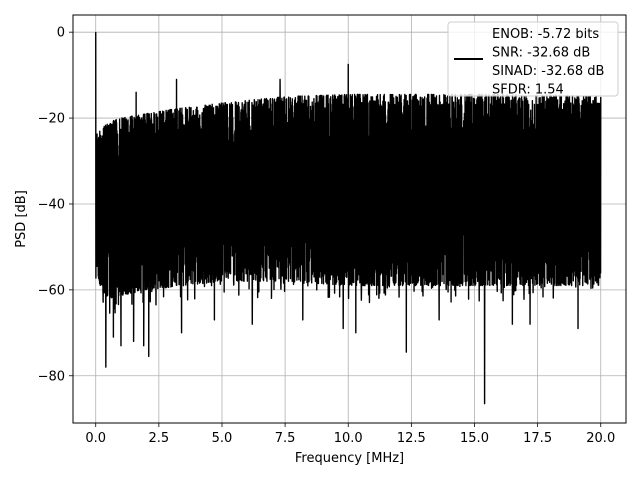 Image resolution: width=640 pixels, height=480 pixels. Describe the element at coordinates (51, 376) in the screenshot. I see `y-tick-label: −80` at that location.